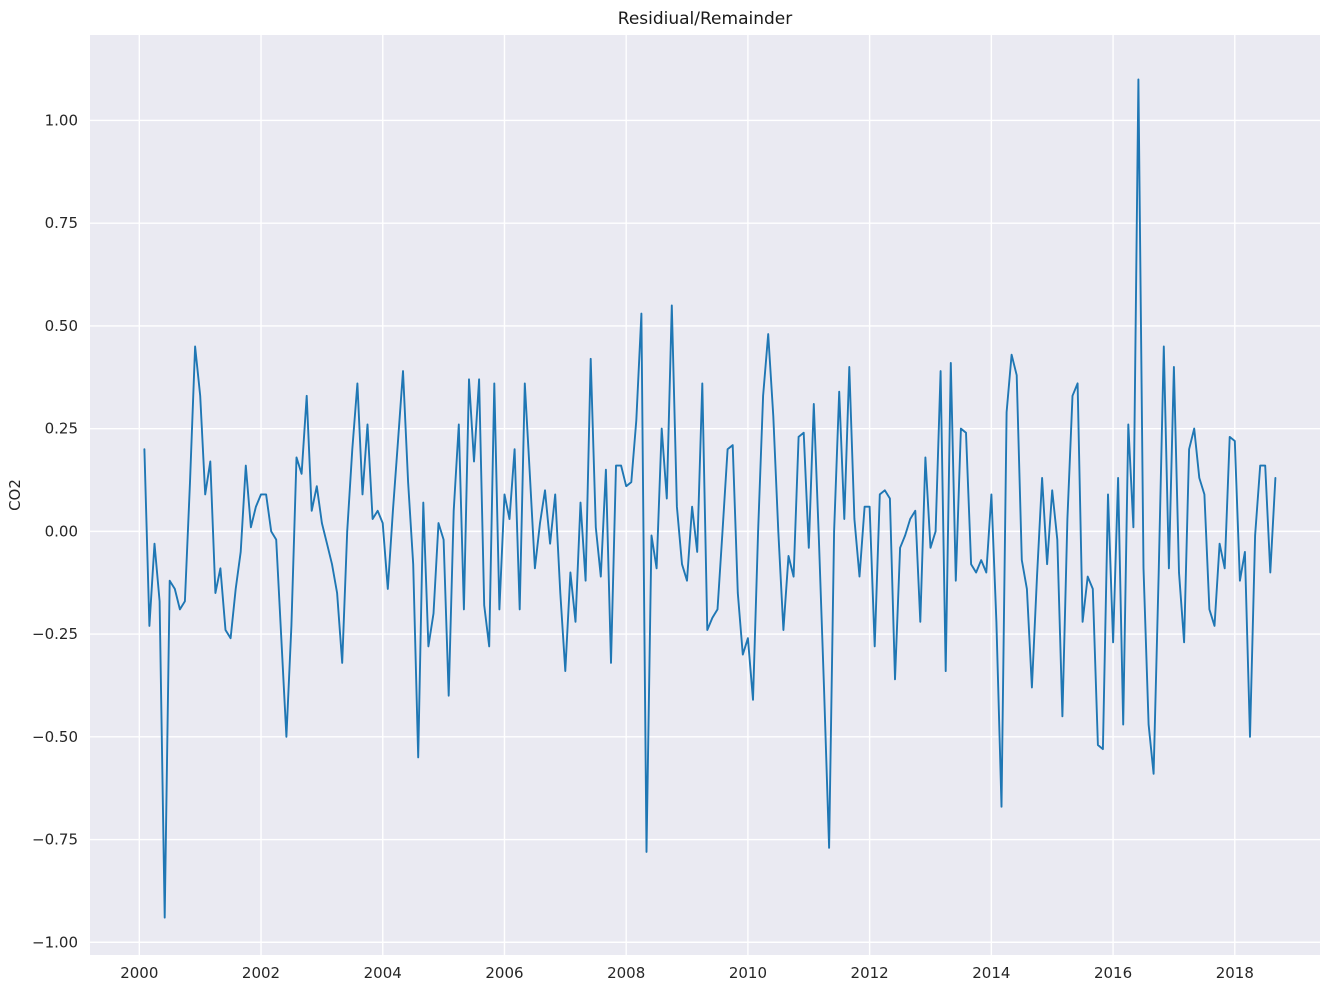 The height and width of the screenshot is (996, 1338). What do you see at coordinates (55, 942) in the screenshot?
I see `y-tick-label: −1.00` at bounding box center [55, 942].